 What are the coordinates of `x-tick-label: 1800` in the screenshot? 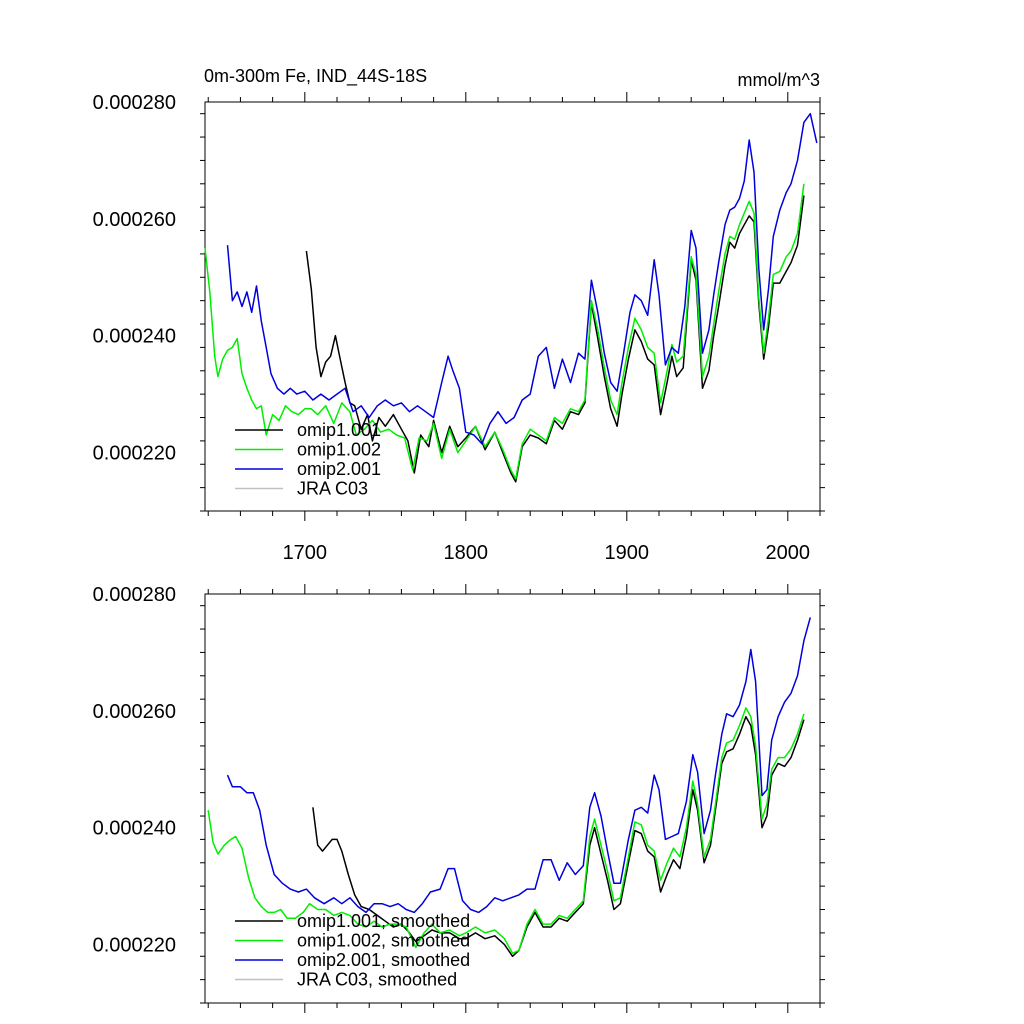 It's located at (466, 553).